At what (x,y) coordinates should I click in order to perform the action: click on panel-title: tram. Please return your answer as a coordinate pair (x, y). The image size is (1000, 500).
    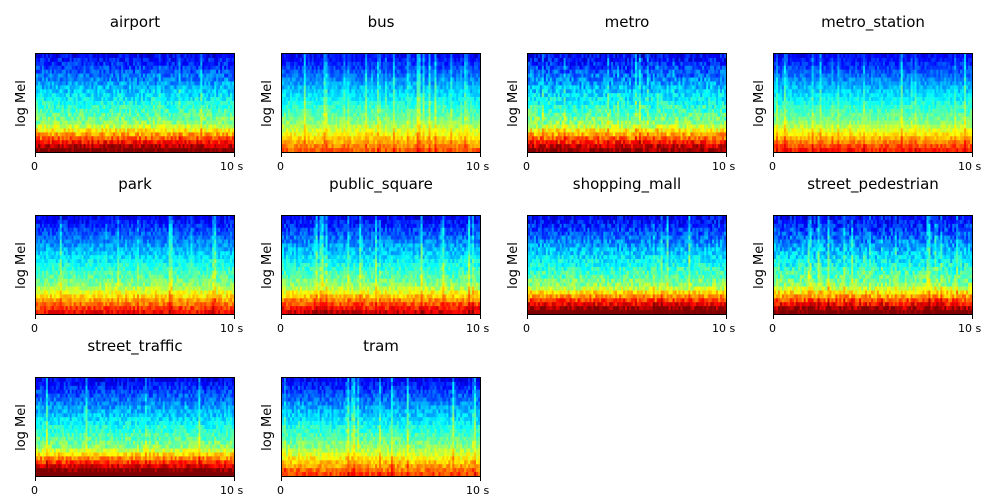
    Looking at the image, I should click on (381, 346).